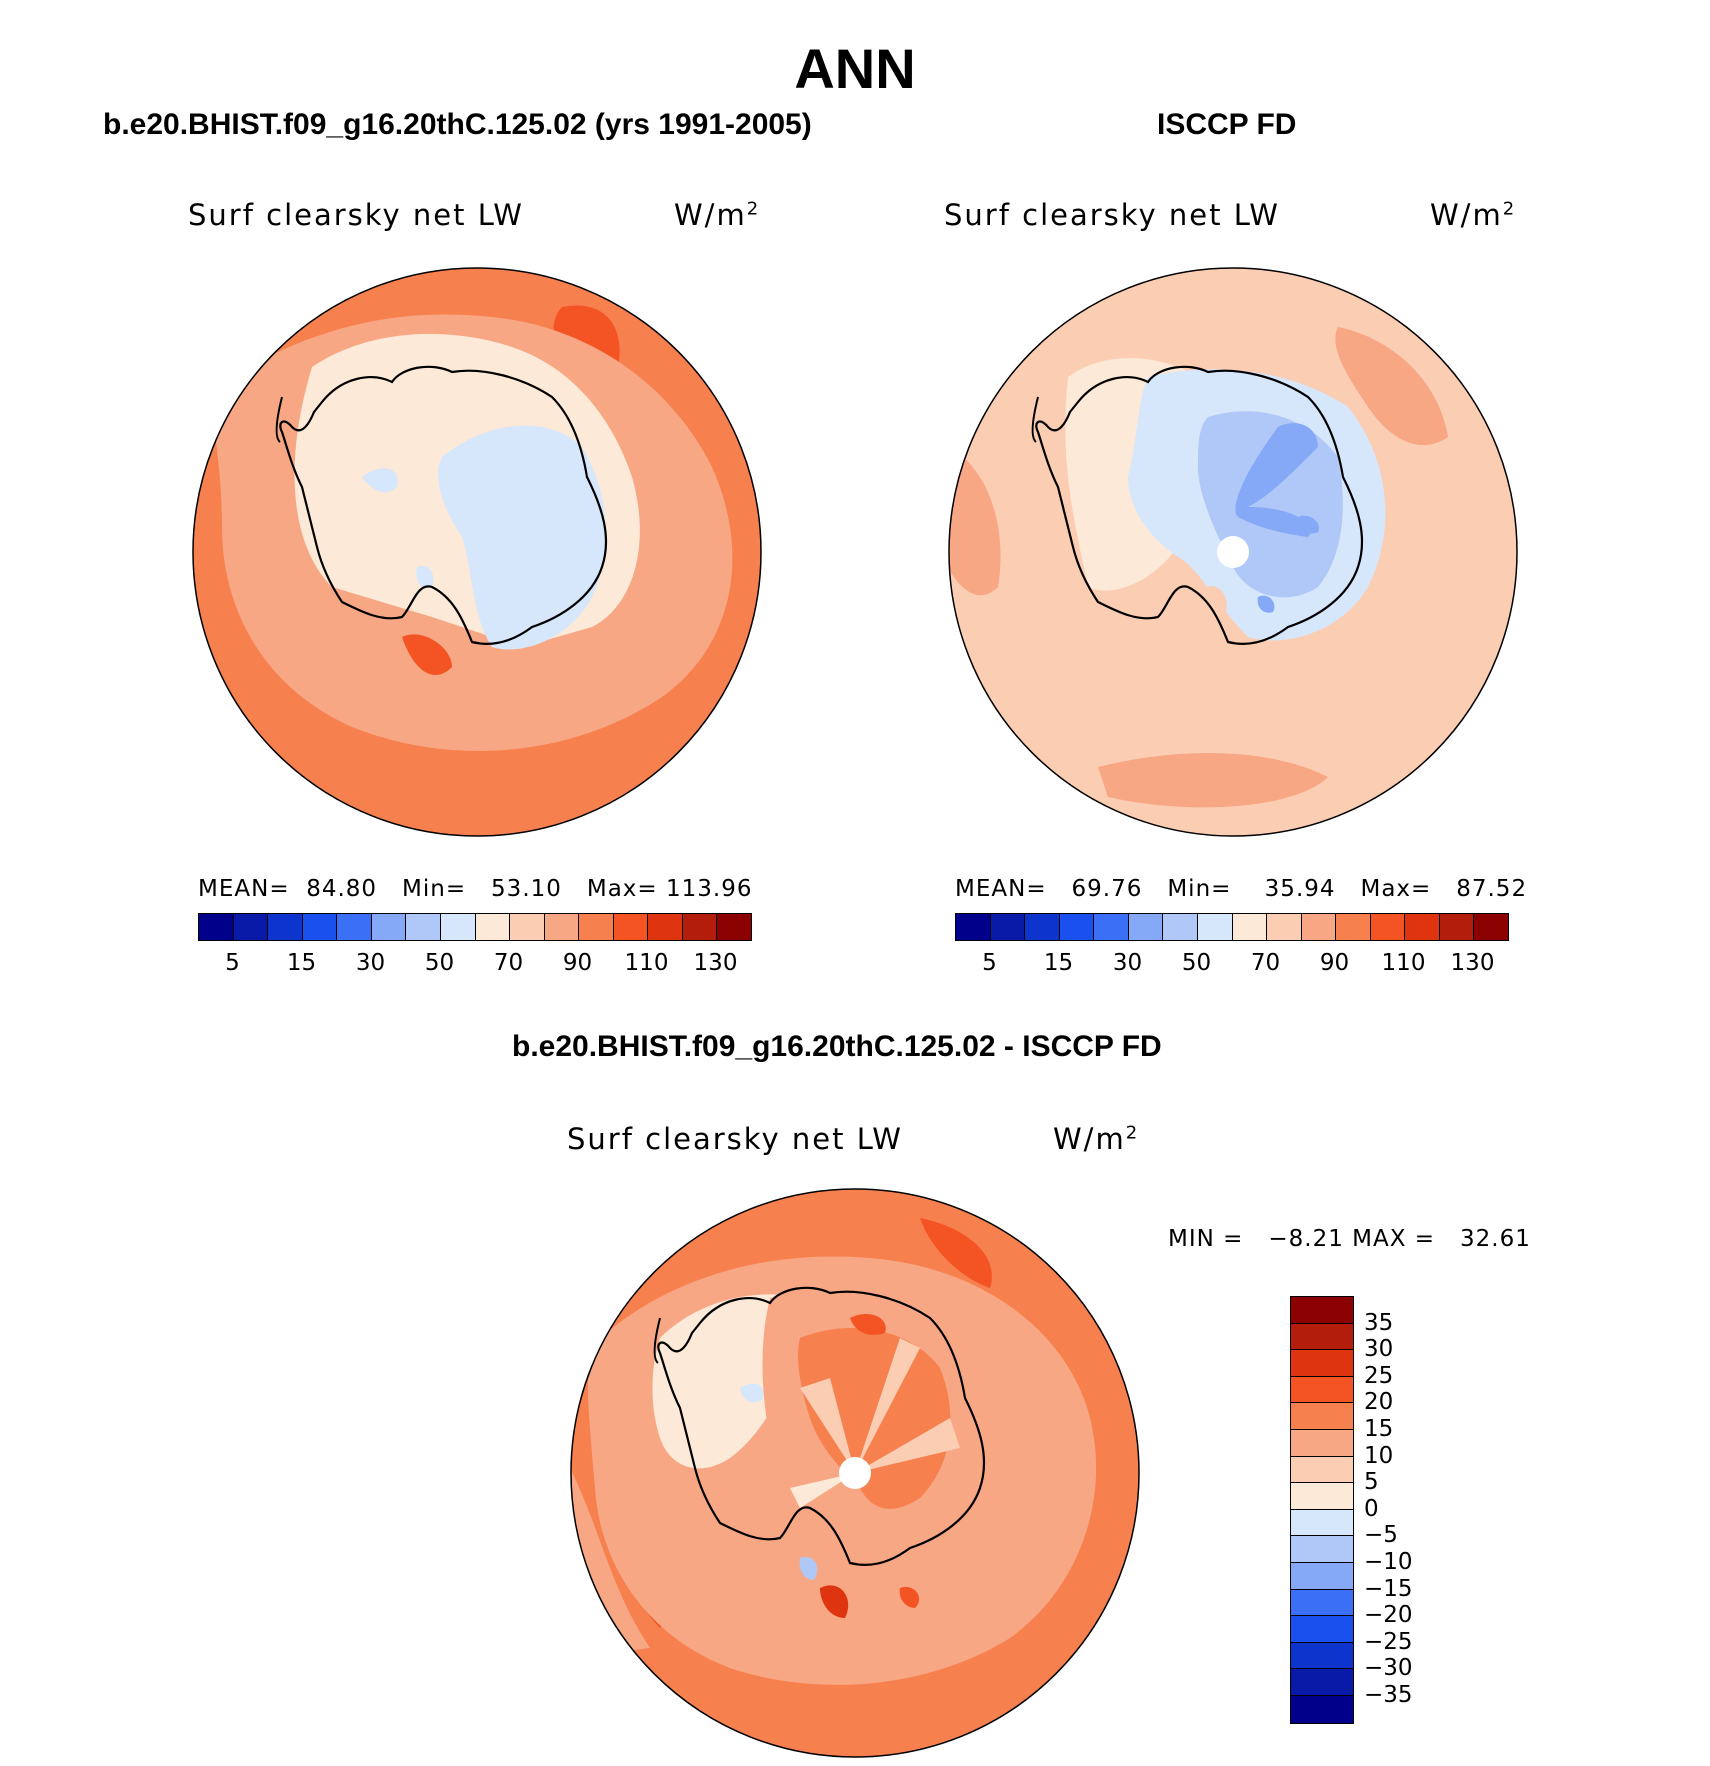  I want to click on right-polar-map, so click(1233, 552).